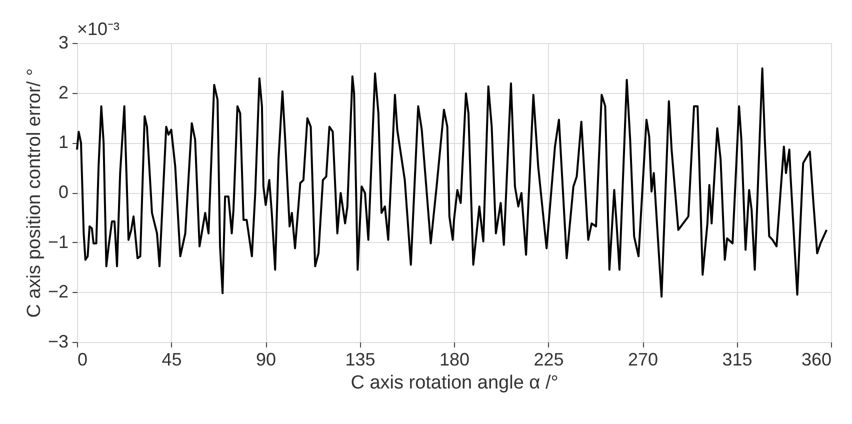 This screenshot has width=852, height=424. I want to click on x-tick-label: 315, so click(737, 360).